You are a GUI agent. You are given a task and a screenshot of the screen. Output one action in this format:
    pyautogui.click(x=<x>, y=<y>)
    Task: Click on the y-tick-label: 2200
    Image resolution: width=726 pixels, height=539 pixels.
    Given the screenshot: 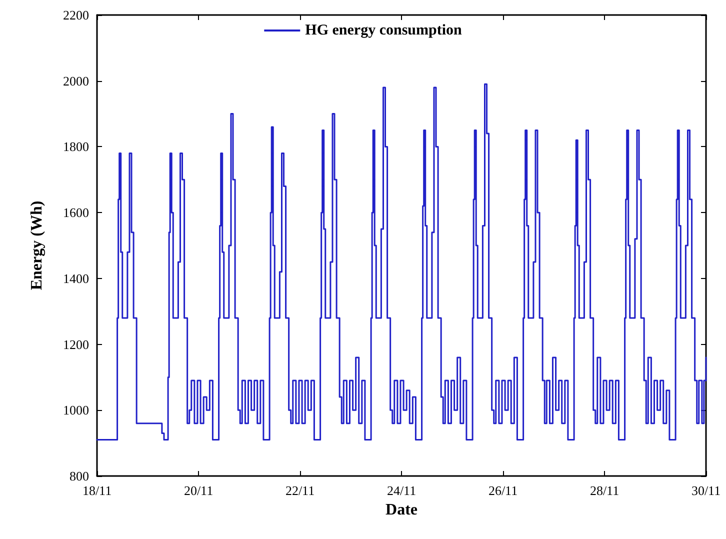 What is the action you would take?
    pyautogui.click(x=76, y=15)
    